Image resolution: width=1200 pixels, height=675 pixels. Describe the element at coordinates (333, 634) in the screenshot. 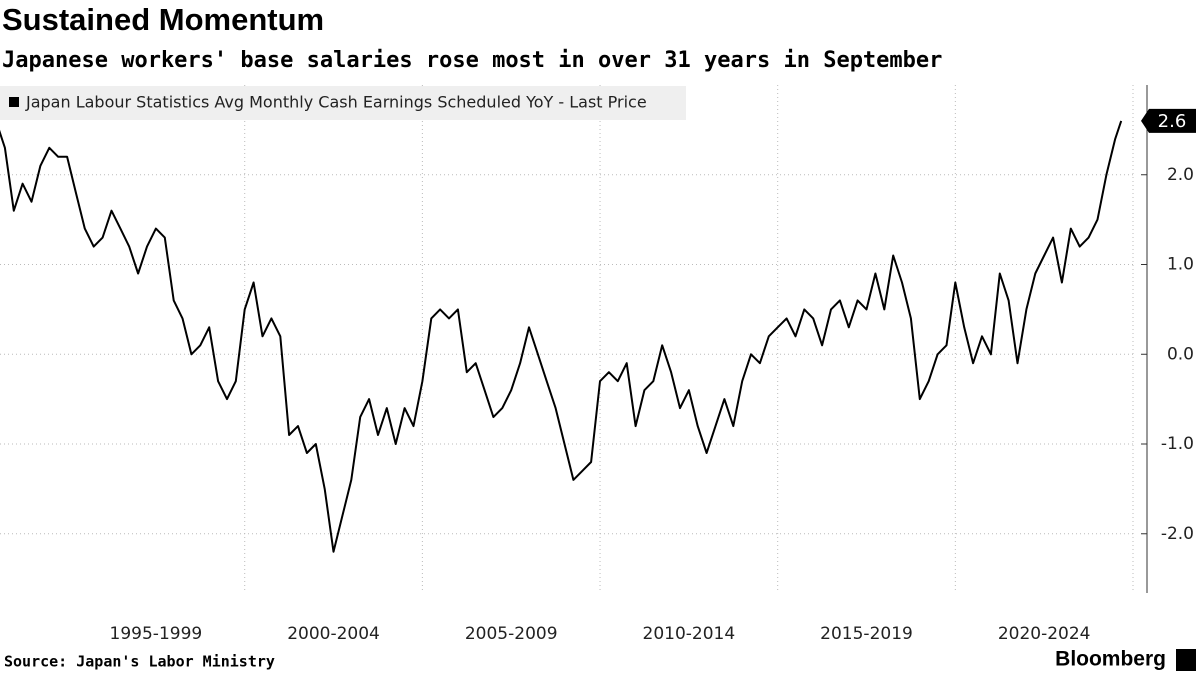

I see `x-tick-label: 2000-2004` at that location.